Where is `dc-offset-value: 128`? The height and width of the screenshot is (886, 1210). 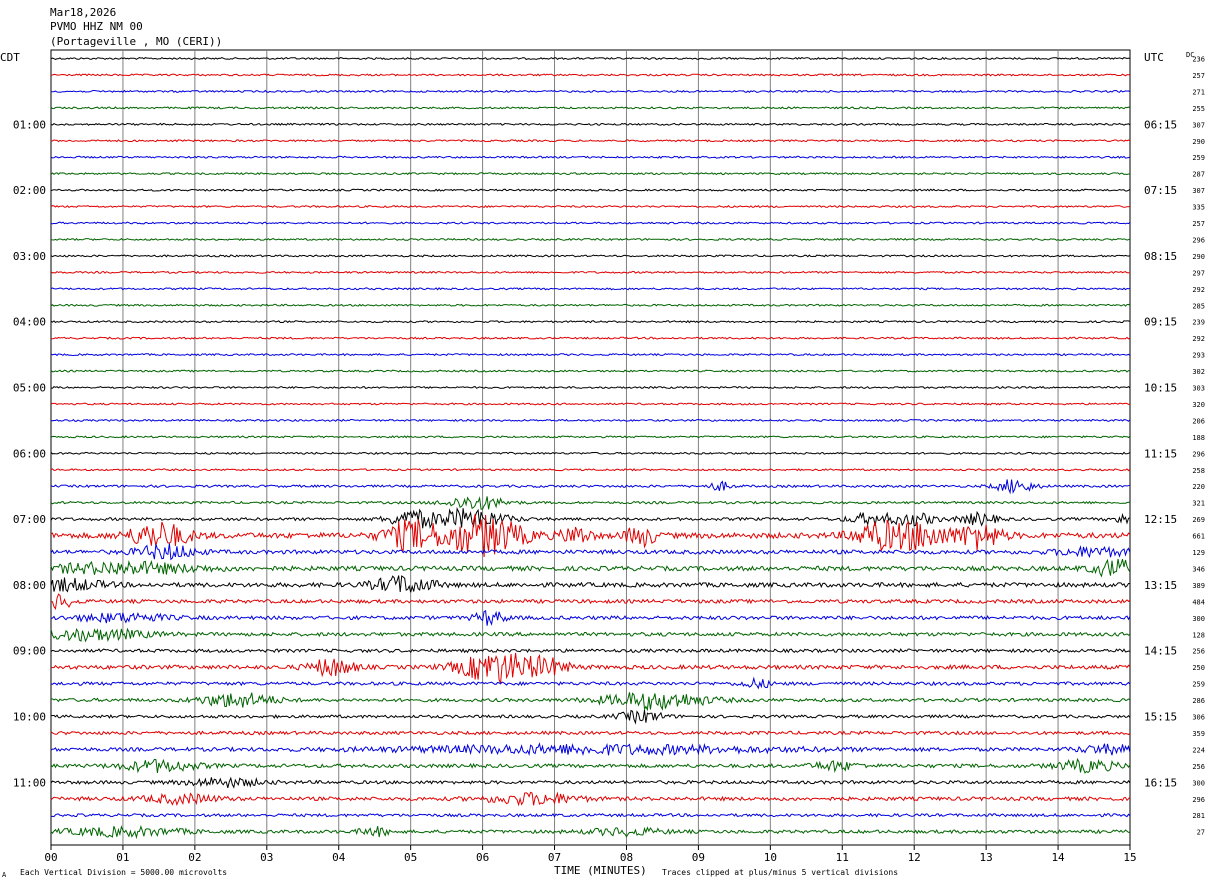 dc-offset-value: 128 is located at coordinates (1198, 635).